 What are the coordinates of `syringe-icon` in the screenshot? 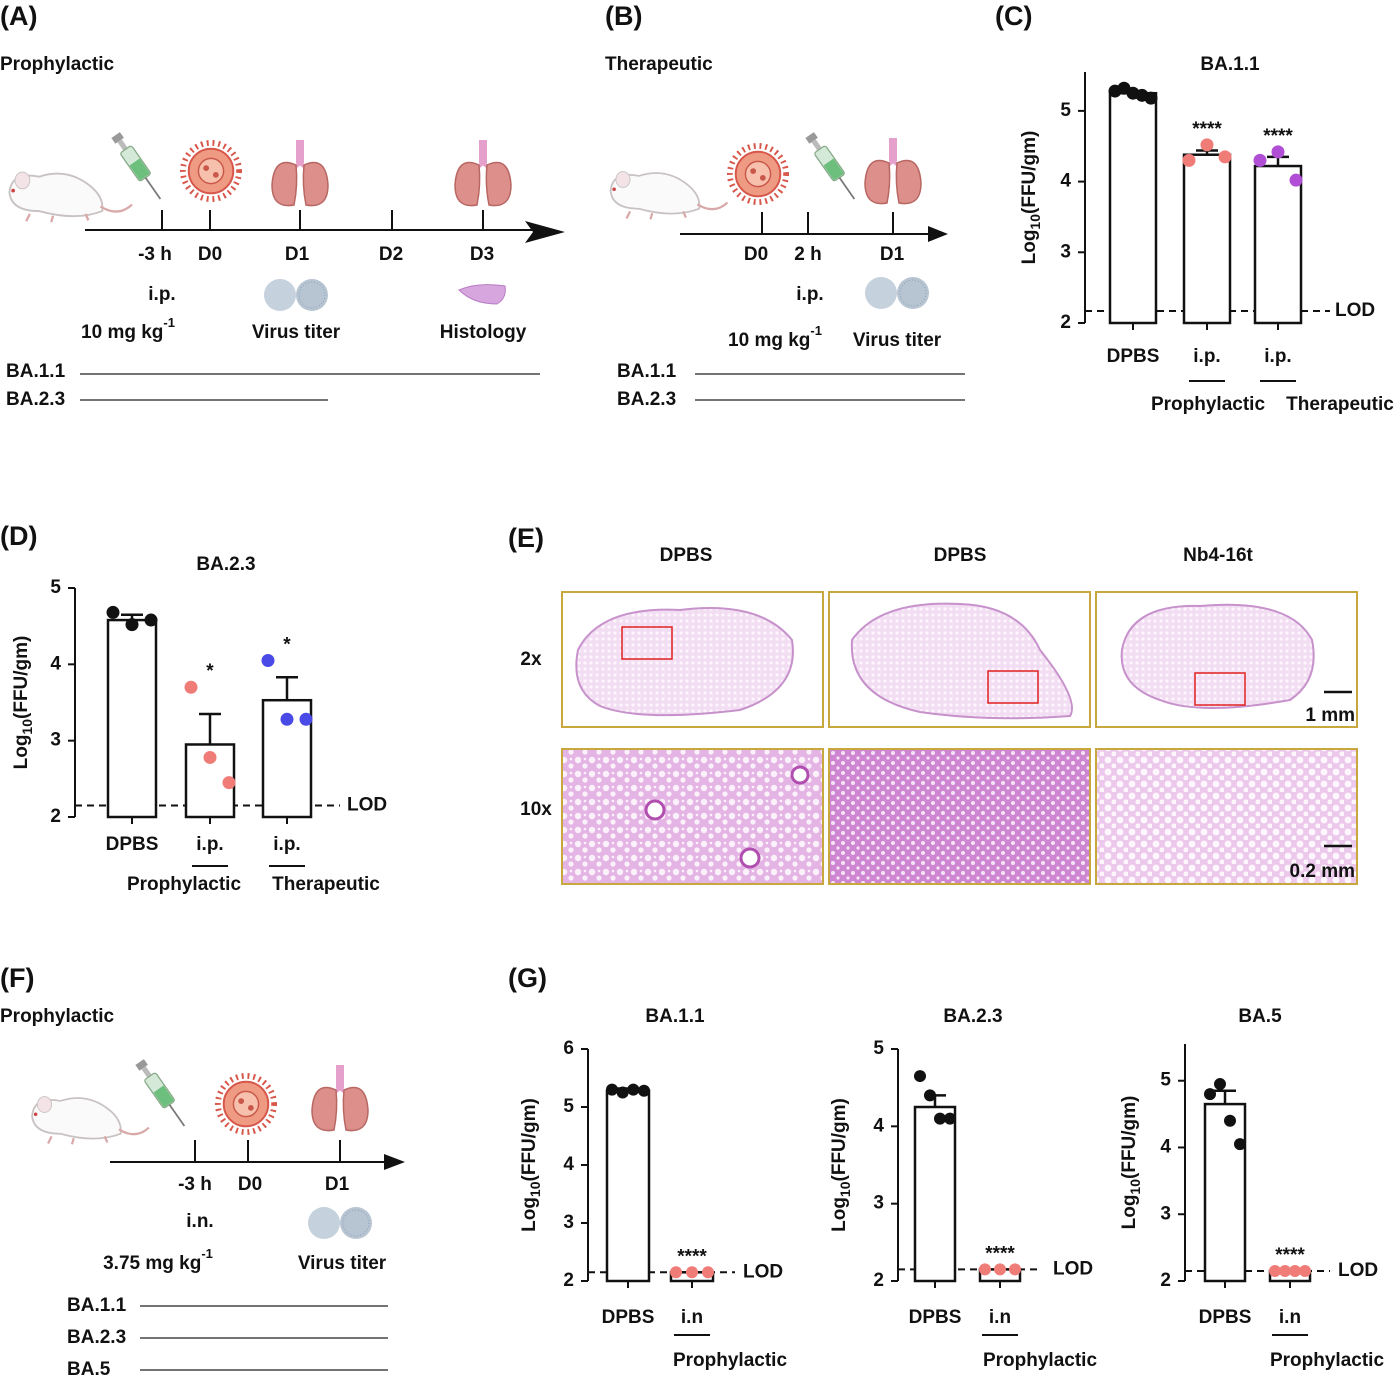 It's located at (162, 1094).